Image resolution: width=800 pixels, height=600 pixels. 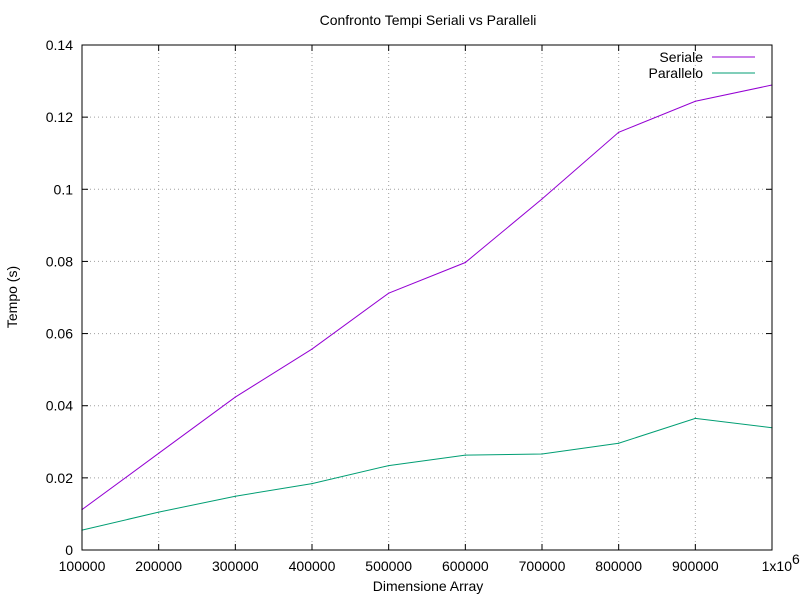 What do you see at coordinates (676, 73) in the screenshot?
I see `legend-label-parallelo: Parallelo` at bounding box center [676, 73].